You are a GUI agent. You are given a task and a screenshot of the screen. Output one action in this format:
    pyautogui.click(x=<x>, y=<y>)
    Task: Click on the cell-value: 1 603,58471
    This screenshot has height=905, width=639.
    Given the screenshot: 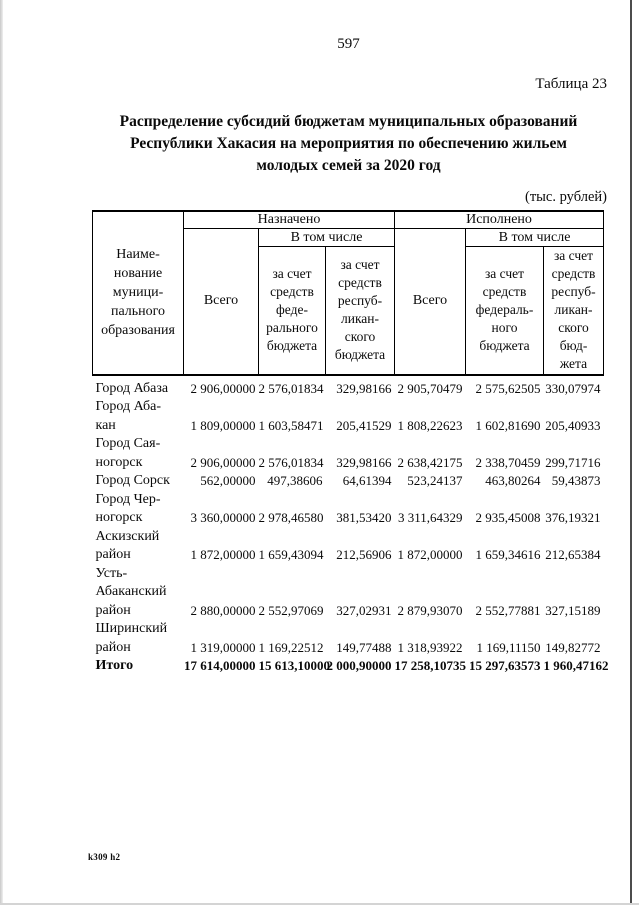 What is the action you would take?
    pyautogui.click(x=291, y=425)
    